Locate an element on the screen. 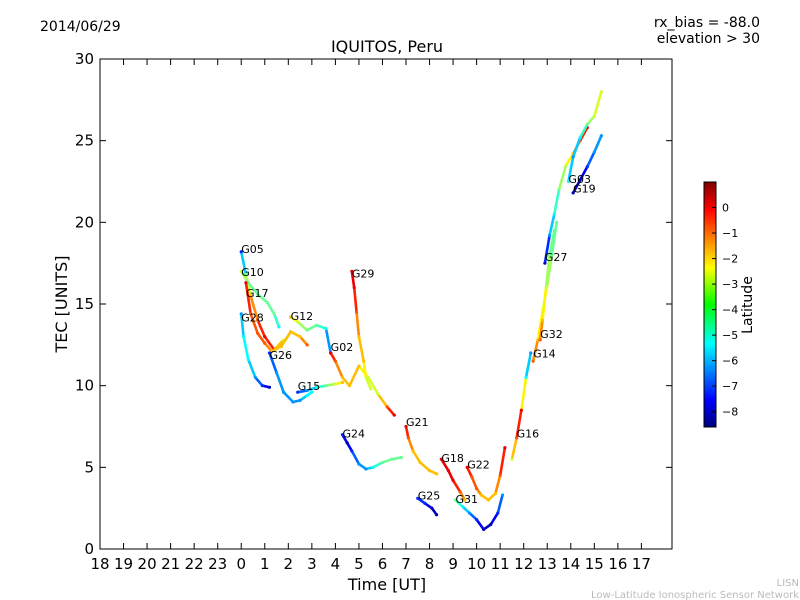 The image size is (800, 600). series-g16 is located at coordinates (521, 406).